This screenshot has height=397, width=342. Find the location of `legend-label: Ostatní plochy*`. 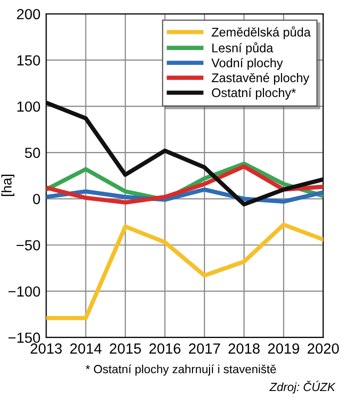

legend-label: Ostatní plochy* is located at coordinates (254, 94).